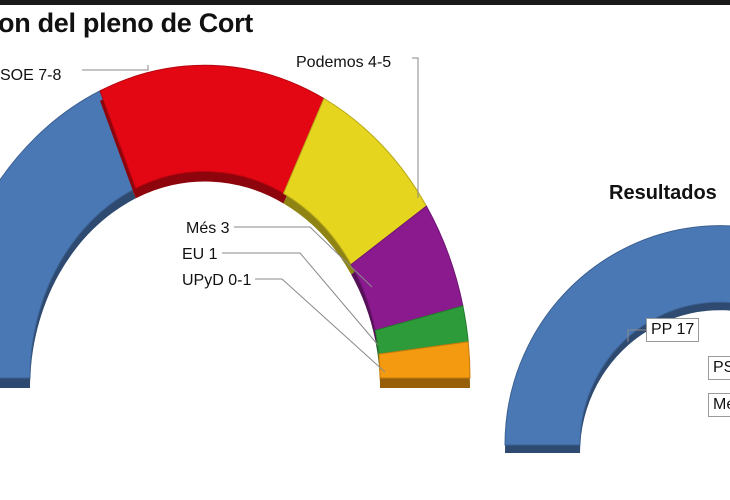 The height and width of the screenshot is (500, 730). I want to click on label-mes: Més 3, so click(208, 229).